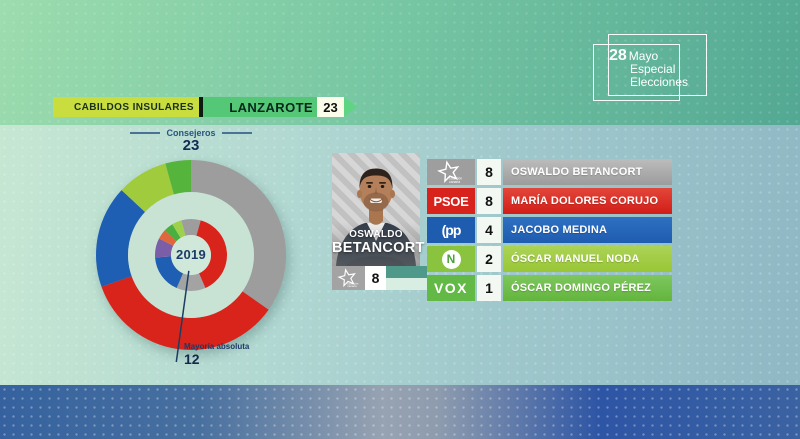 The height and width of the screenshot is (439, 800). I want to click on vox-logo: VOX, so click(451, 288).